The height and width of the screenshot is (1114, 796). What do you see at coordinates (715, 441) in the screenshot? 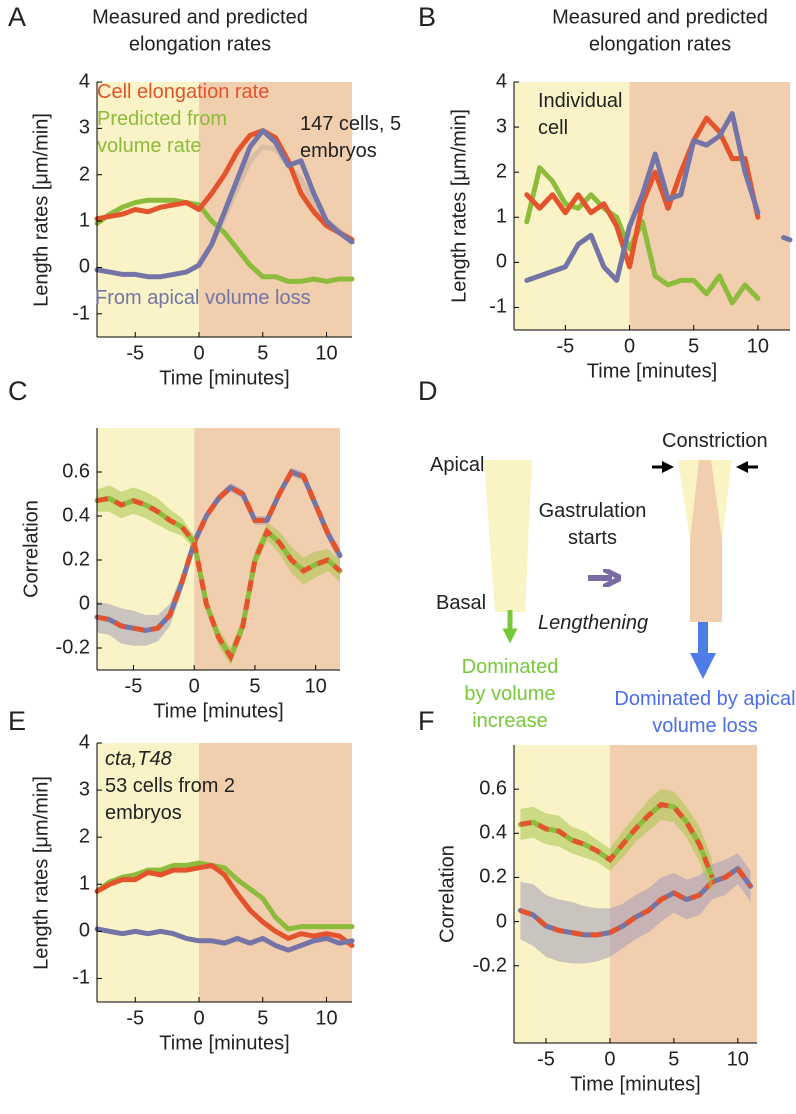
I see `diagram-label: Constriction` at bounding box center [715, 441].